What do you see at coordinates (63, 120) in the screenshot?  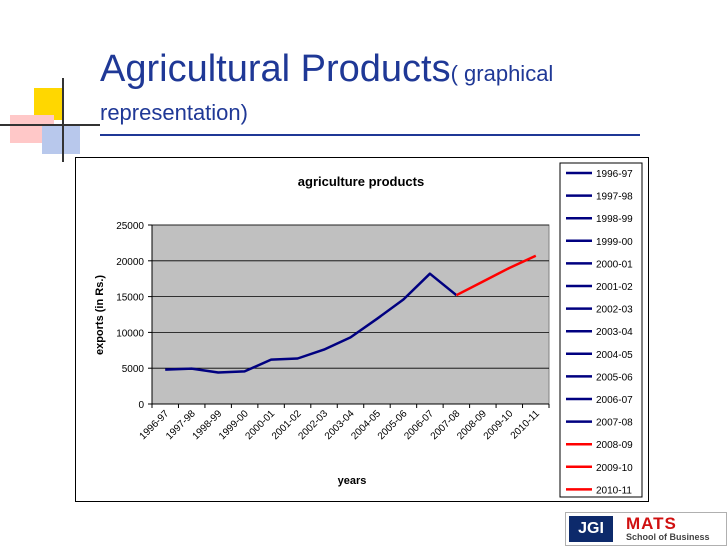 I see `decor-vertical-line` at bounding box center [63, 120].